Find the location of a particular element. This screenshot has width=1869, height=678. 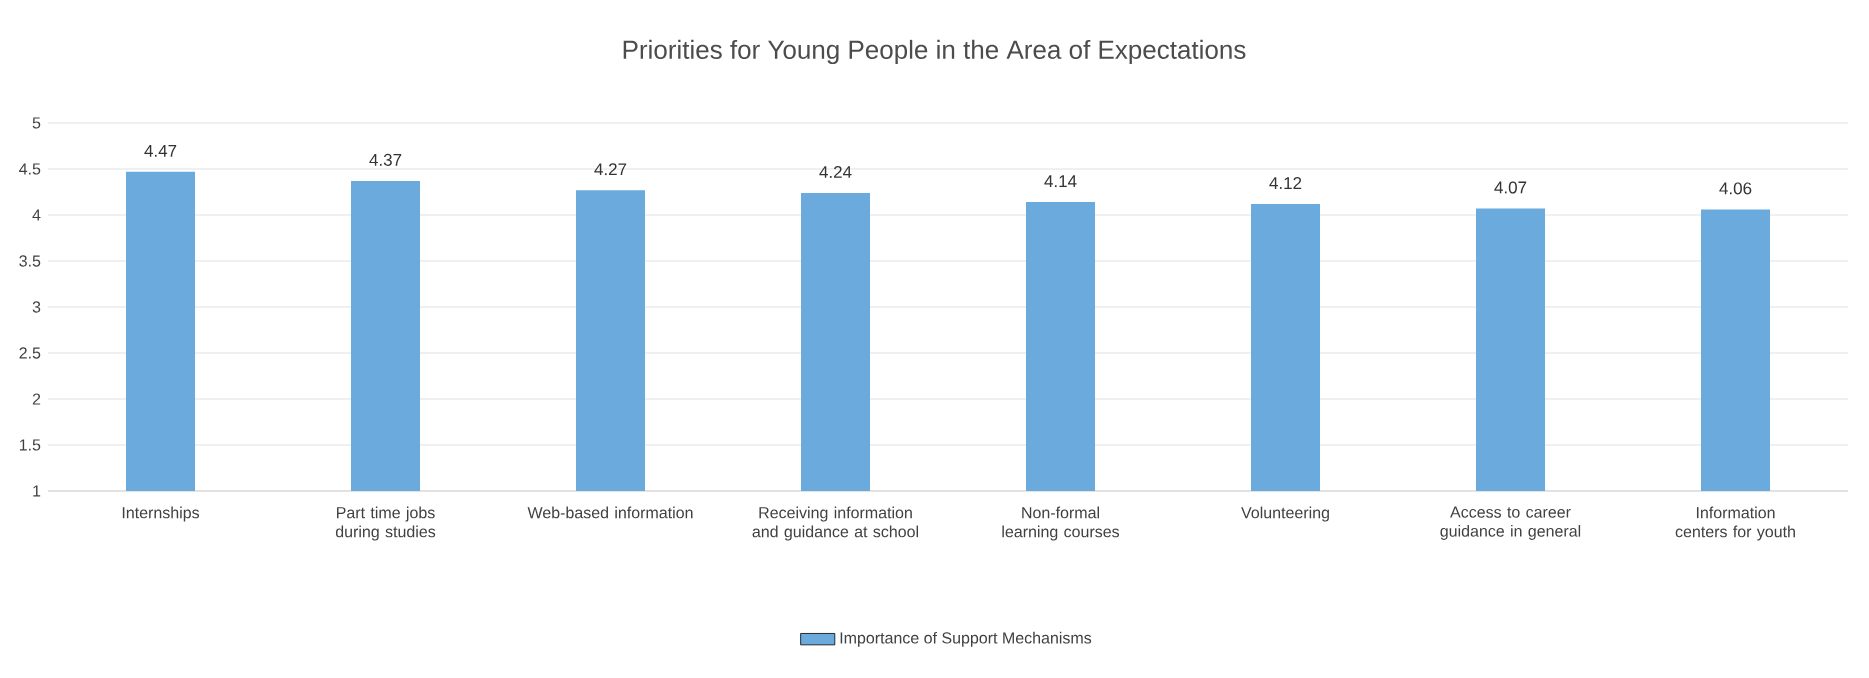

y-tick-label: 3 is located at coordinates (36, 307).